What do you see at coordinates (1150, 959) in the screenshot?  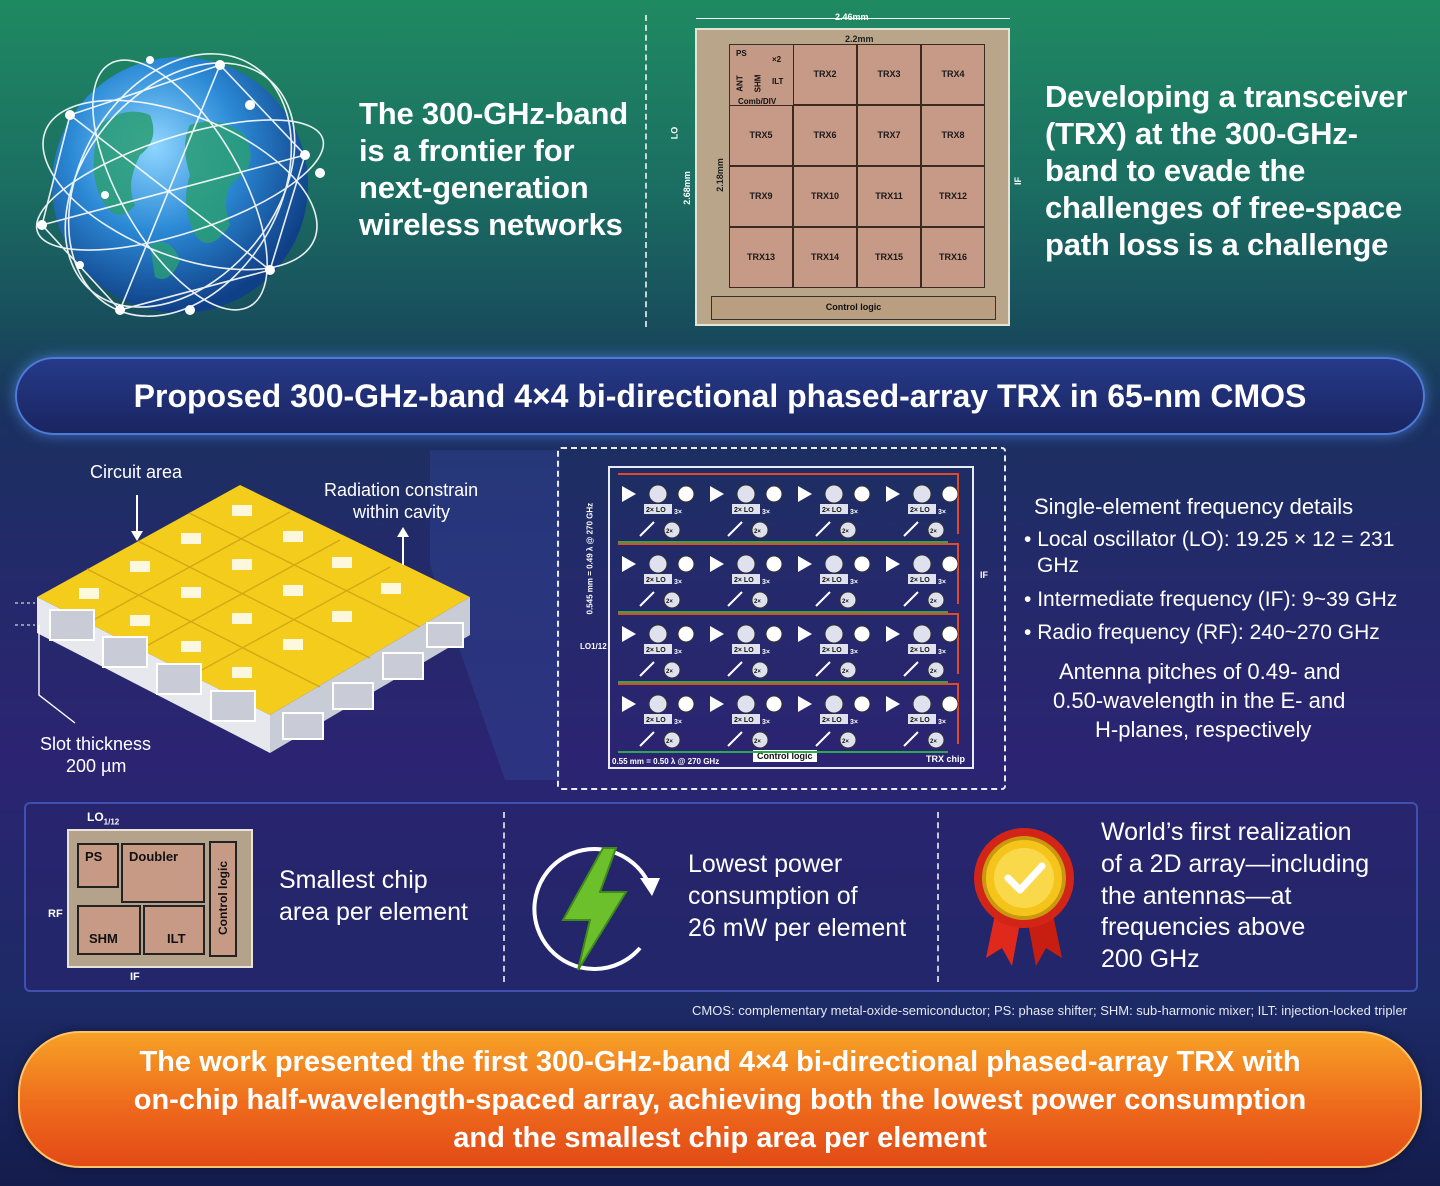 I see `first-caption-5: 200 GHz` at bounding box center [1150, 959].